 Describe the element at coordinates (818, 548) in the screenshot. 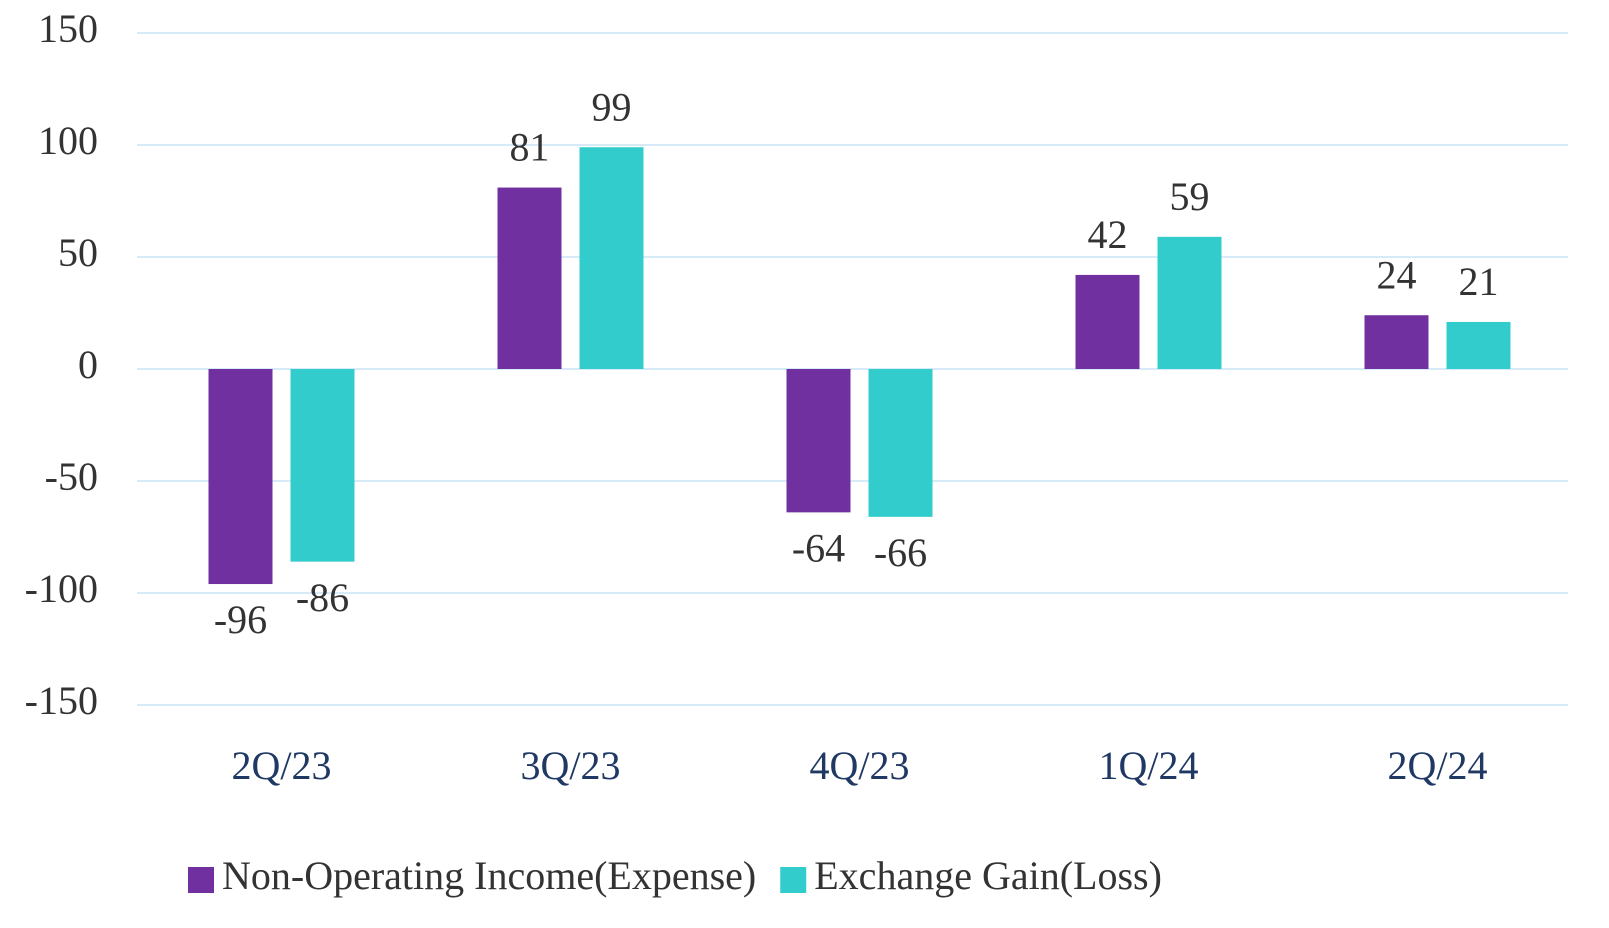

I see `data-label: -64` at that location.